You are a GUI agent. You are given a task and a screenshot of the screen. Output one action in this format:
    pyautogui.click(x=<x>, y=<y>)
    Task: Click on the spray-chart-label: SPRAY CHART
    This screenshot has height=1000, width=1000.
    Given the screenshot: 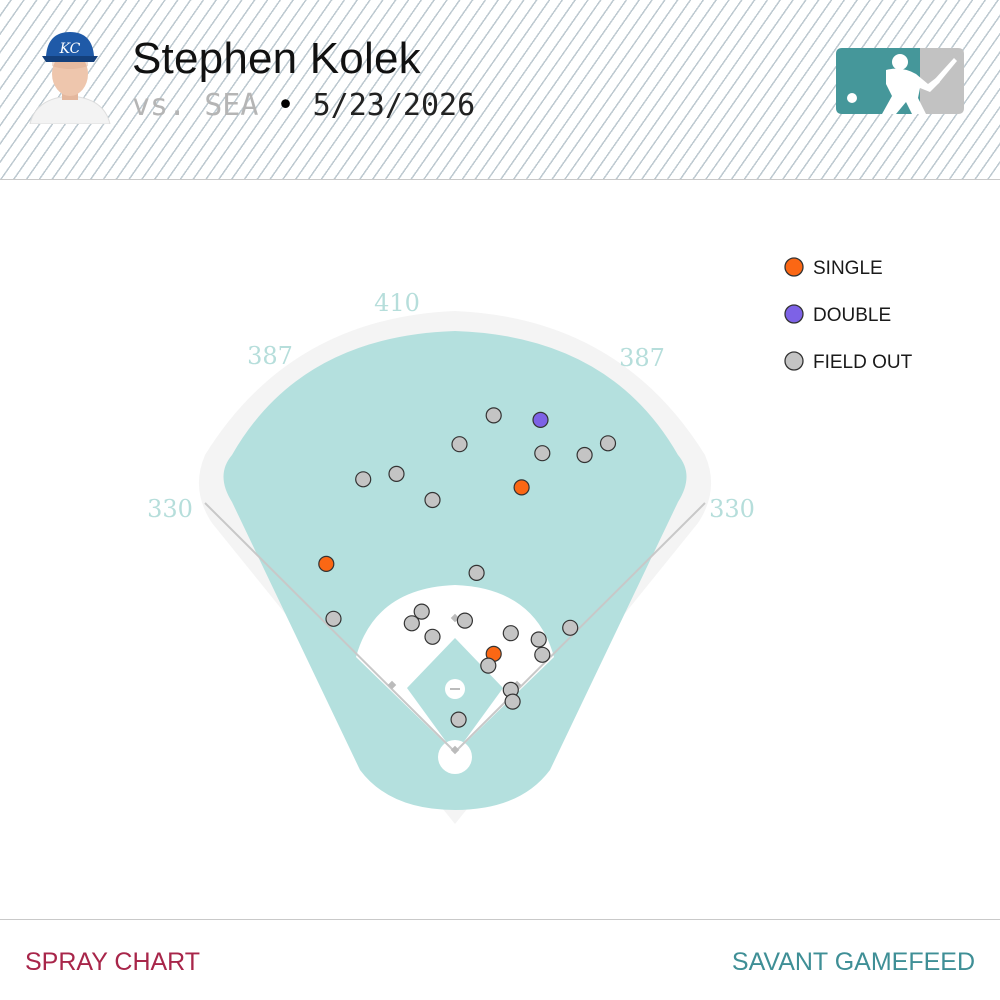 What is the action you would take?
    pyautogui.click(x=113, y=962)
    